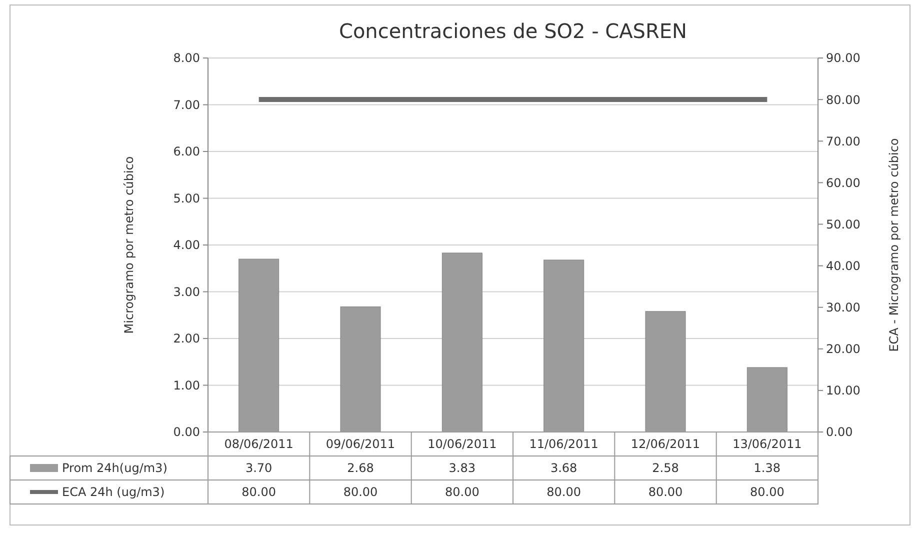 This screenshot has width=923, height=545. I want to click on data-label: 3.68, so click(564, 468).